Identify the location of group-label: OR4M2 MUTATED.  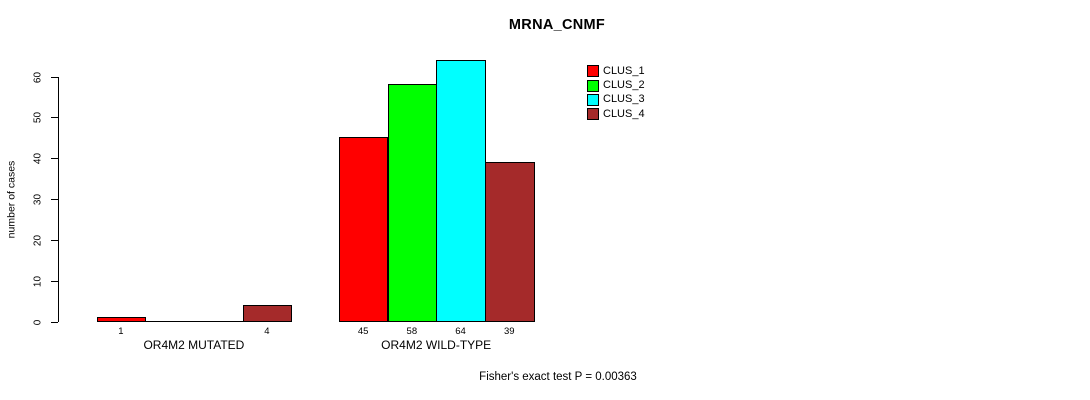
(194, 345).